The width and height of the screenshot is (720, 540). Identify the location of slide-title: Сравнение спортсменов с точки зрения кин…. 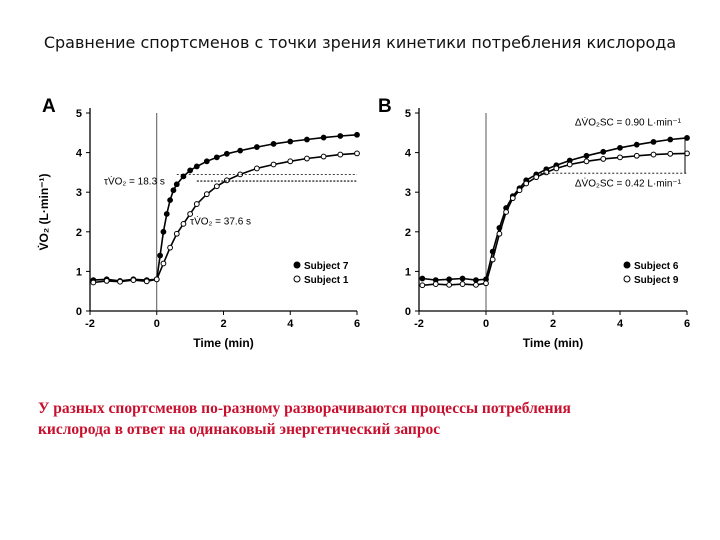
(360, 42).